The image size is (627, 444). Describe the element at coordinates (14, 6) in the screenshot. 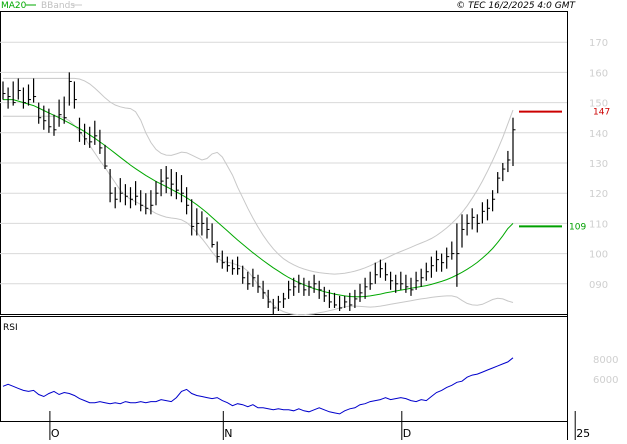

I see `legend-ma20: MA20` at that location.